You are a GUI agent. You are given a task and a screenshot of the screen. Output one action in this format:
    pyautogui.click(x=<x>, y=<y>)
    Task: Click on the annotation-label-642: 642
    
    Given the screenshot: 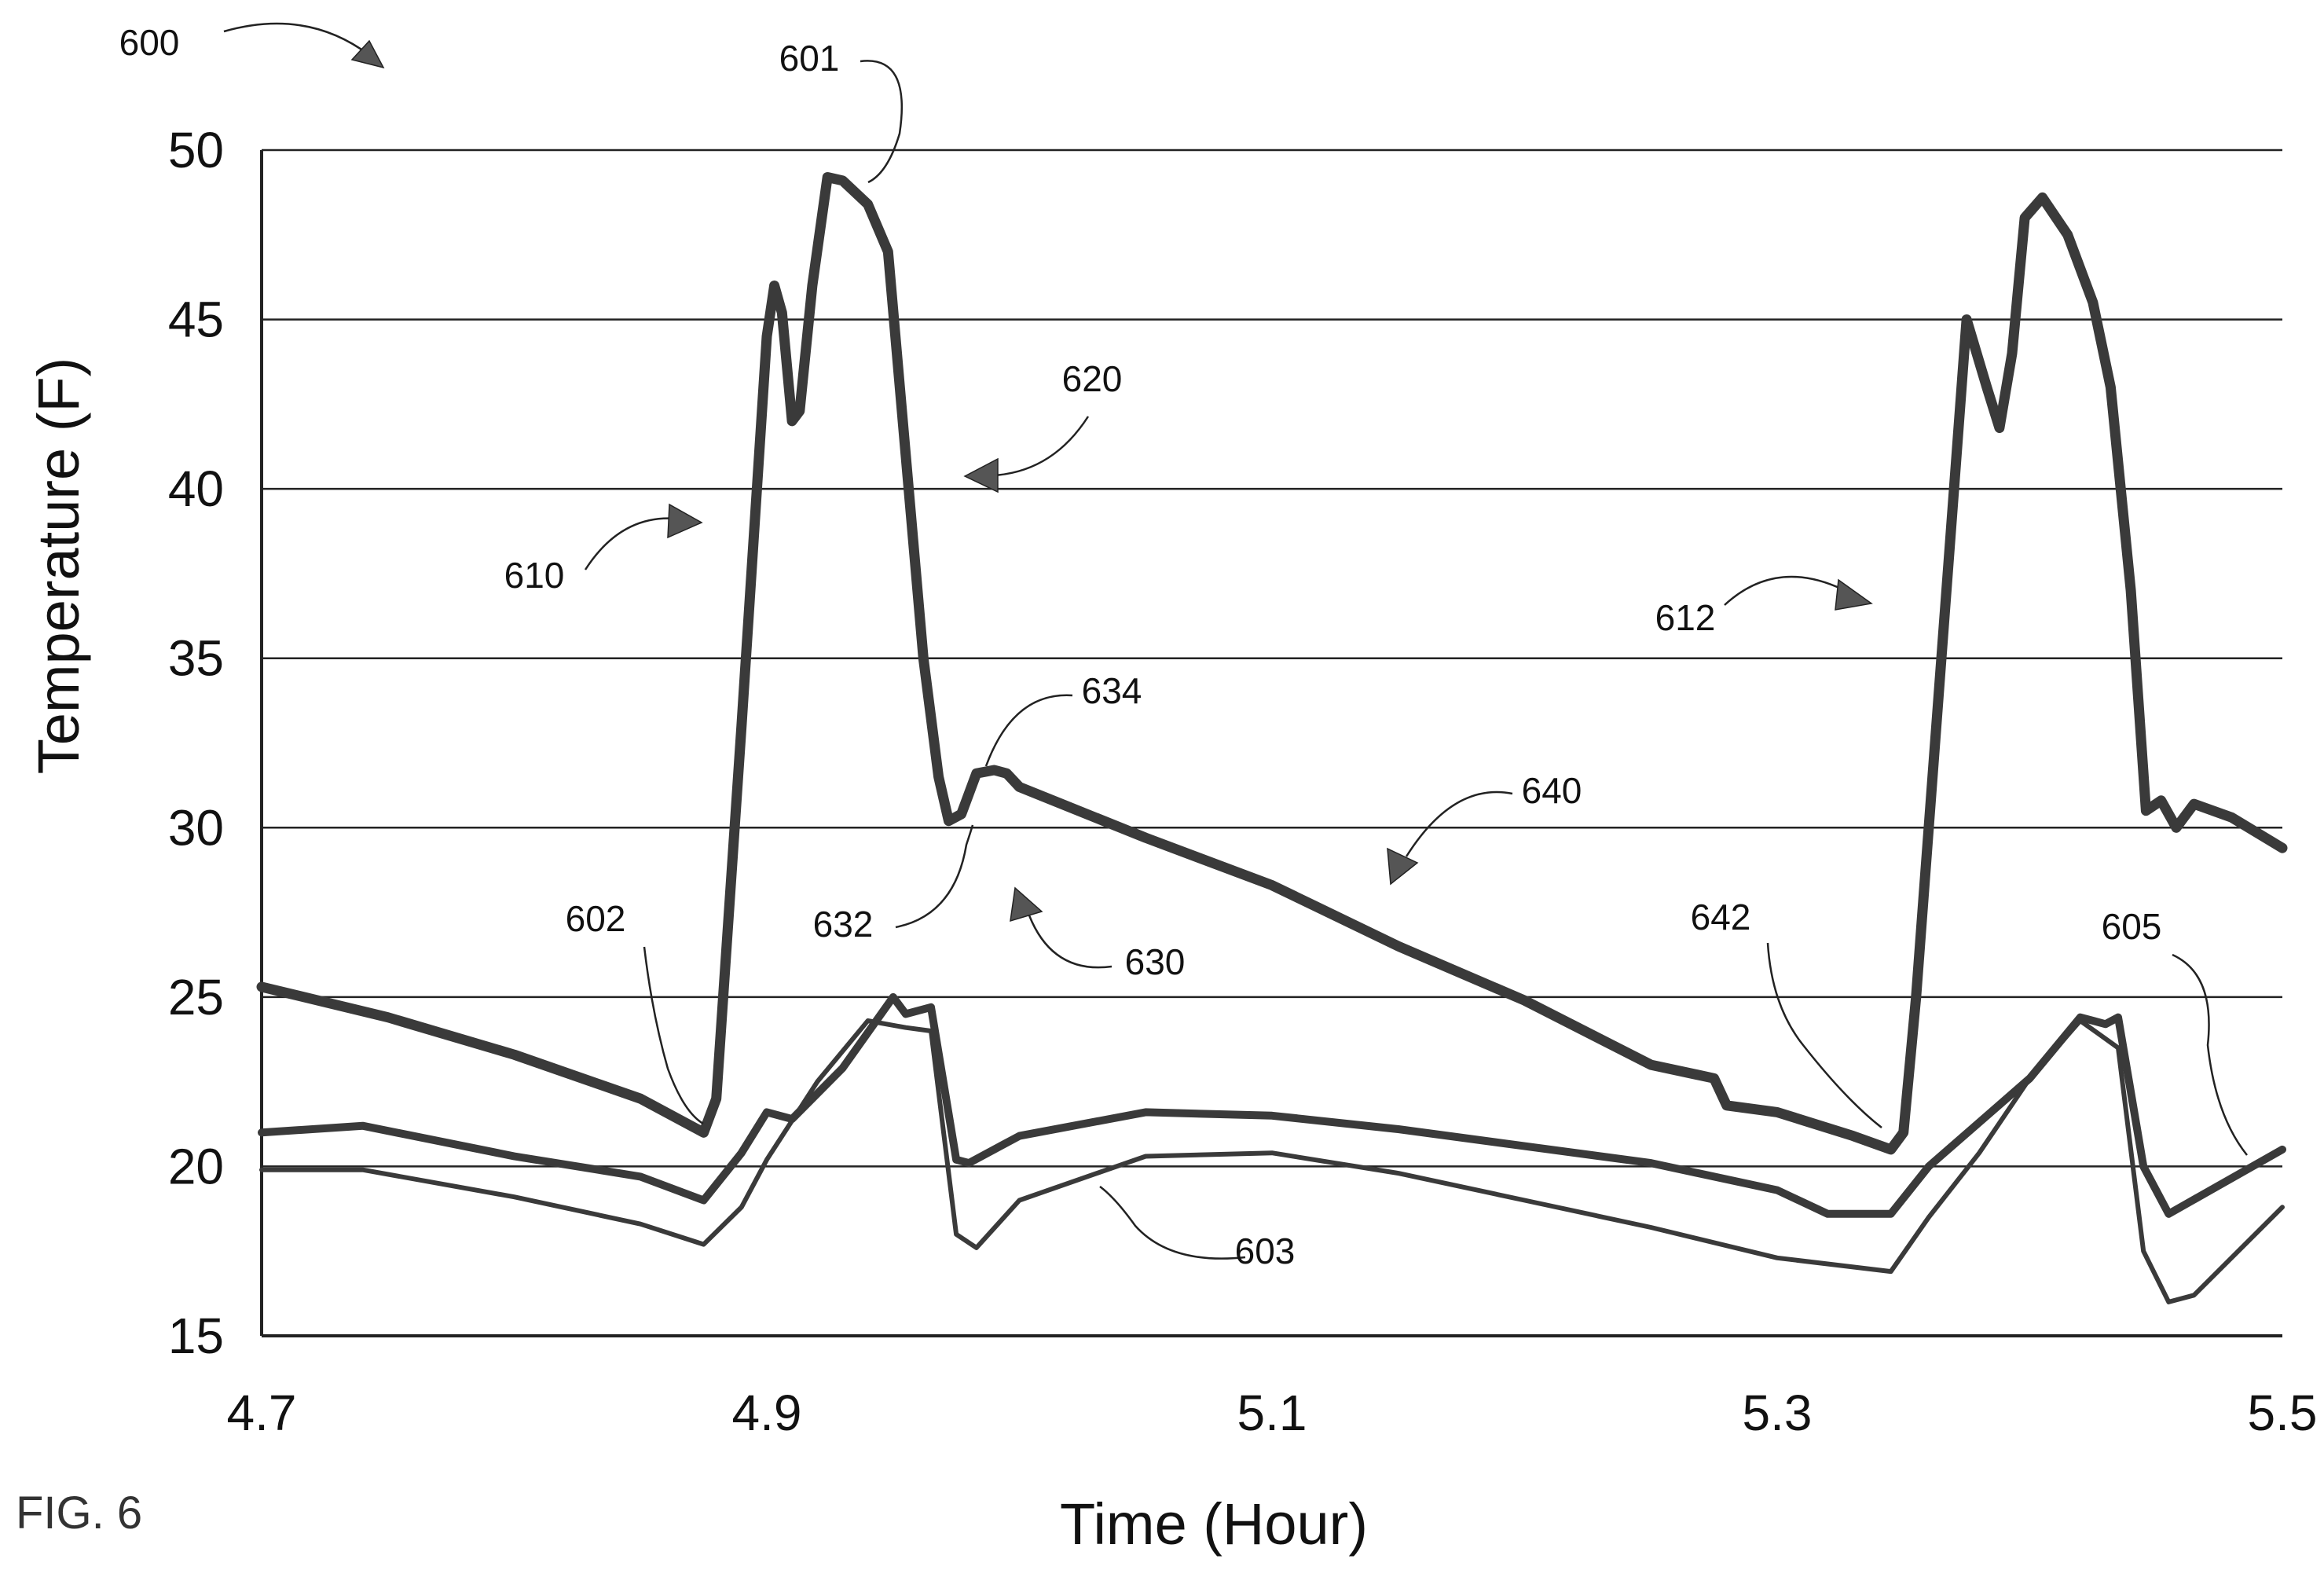 What is the action you would take?
    pyautogui.click(x=1721, y=917)
    